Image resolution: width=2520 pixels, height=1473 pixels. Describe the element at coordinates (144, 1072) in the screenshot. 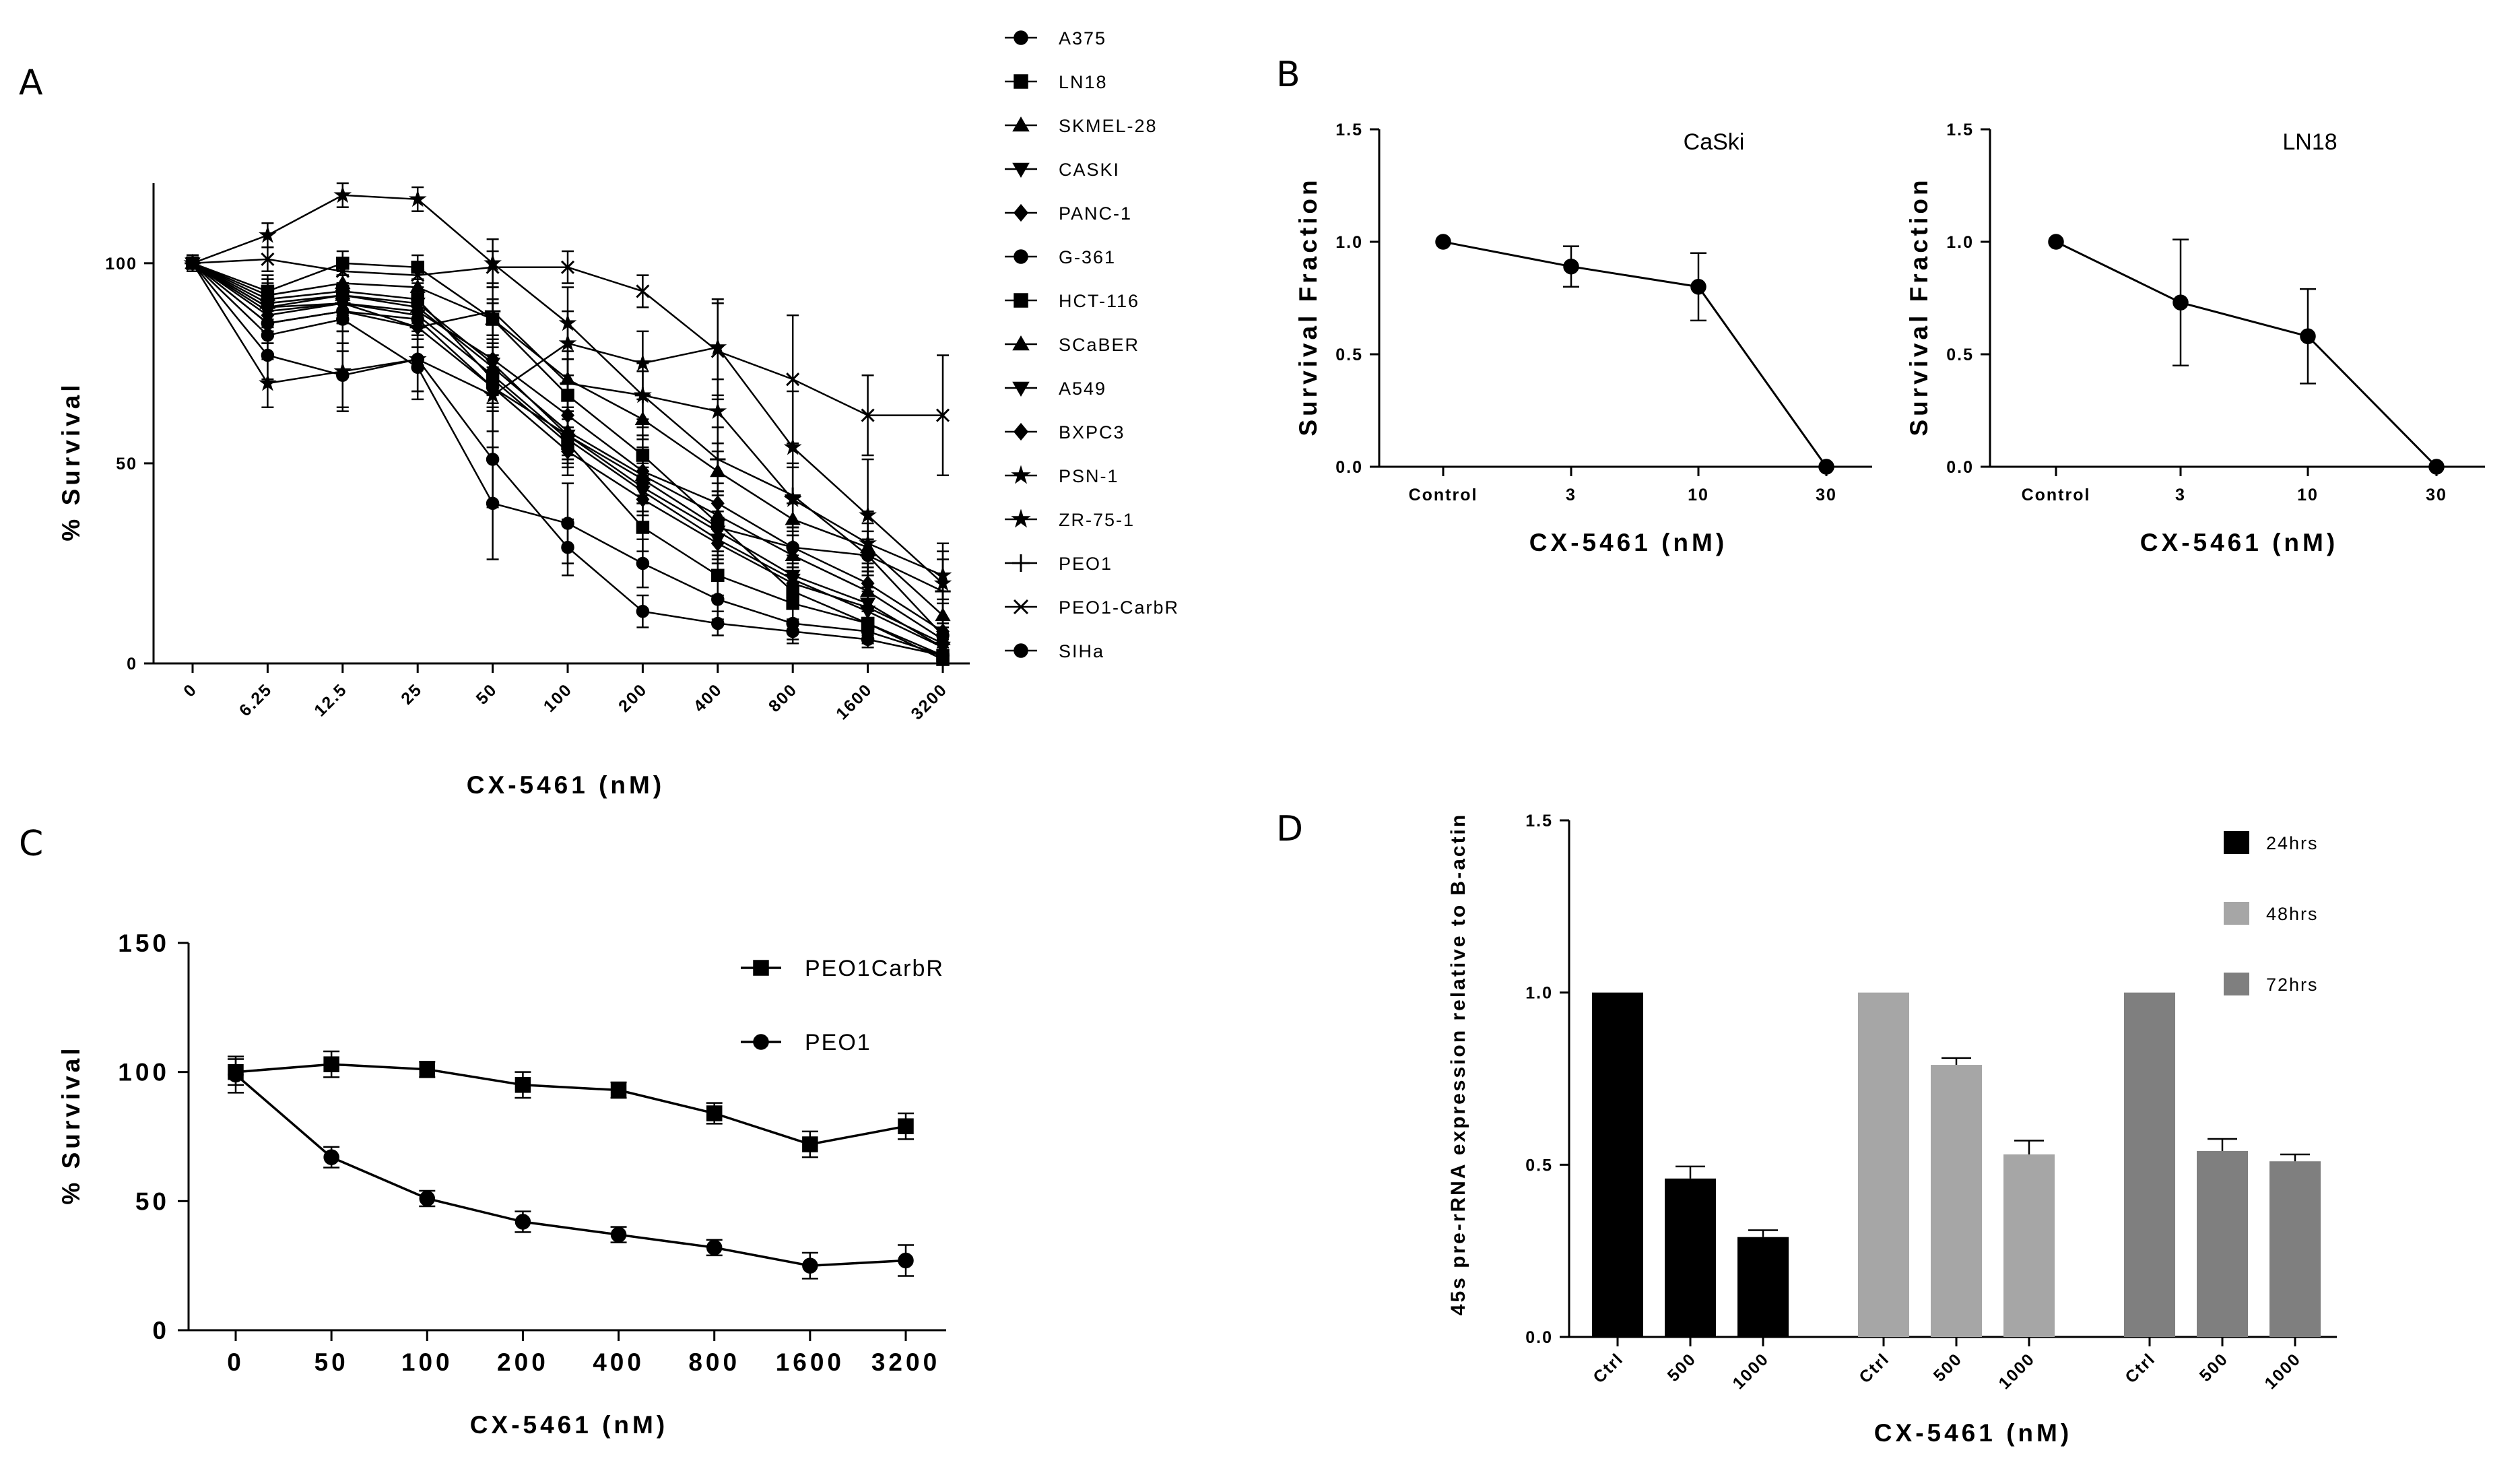

I see `panel-c-y-tick-label: 100` at that location.